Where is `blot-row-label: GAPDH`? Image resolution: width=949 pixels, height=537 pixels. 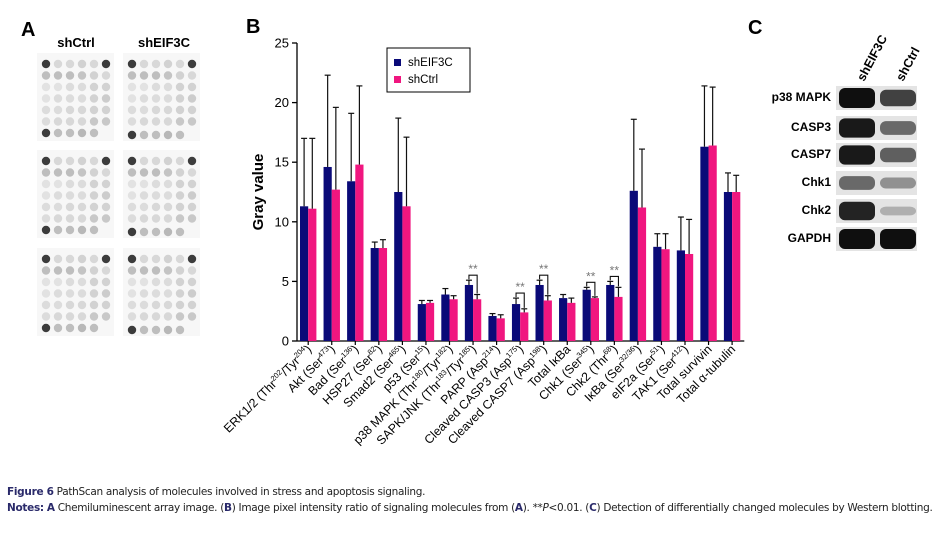 blot-row-label: GAPDH is located at coordinates (809, 238).